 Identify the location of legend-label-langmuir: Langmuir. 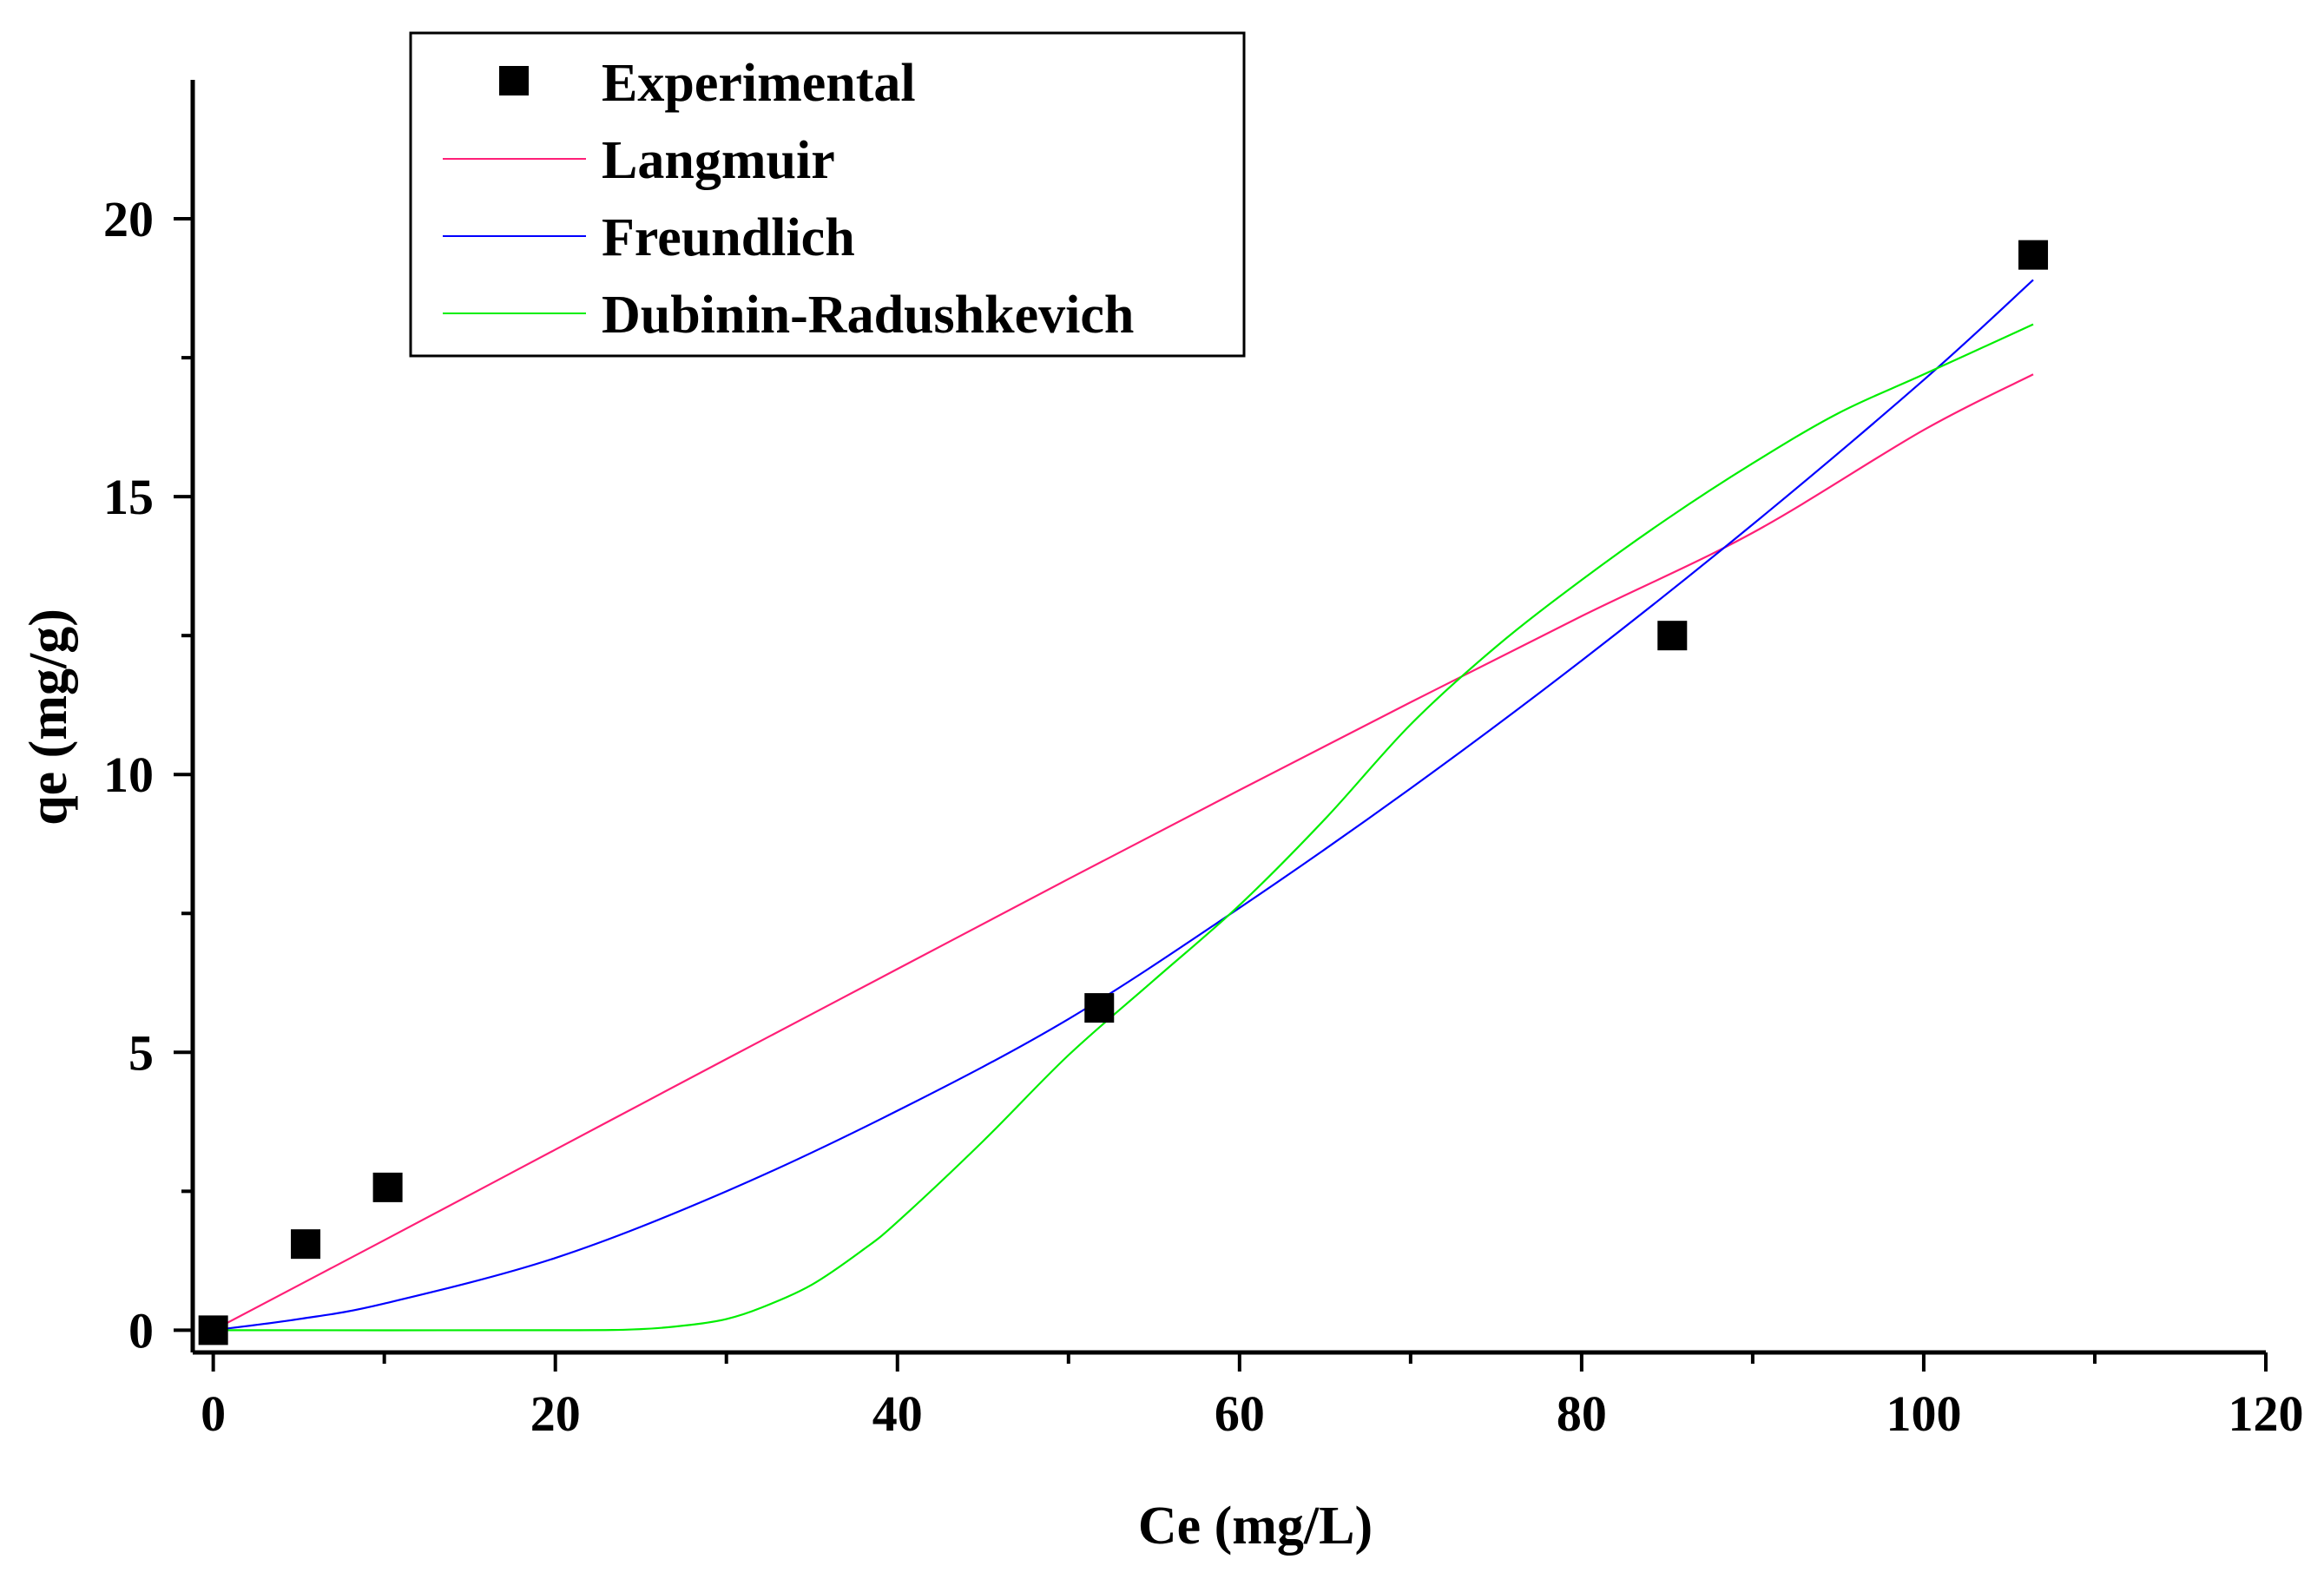
(719, 160).